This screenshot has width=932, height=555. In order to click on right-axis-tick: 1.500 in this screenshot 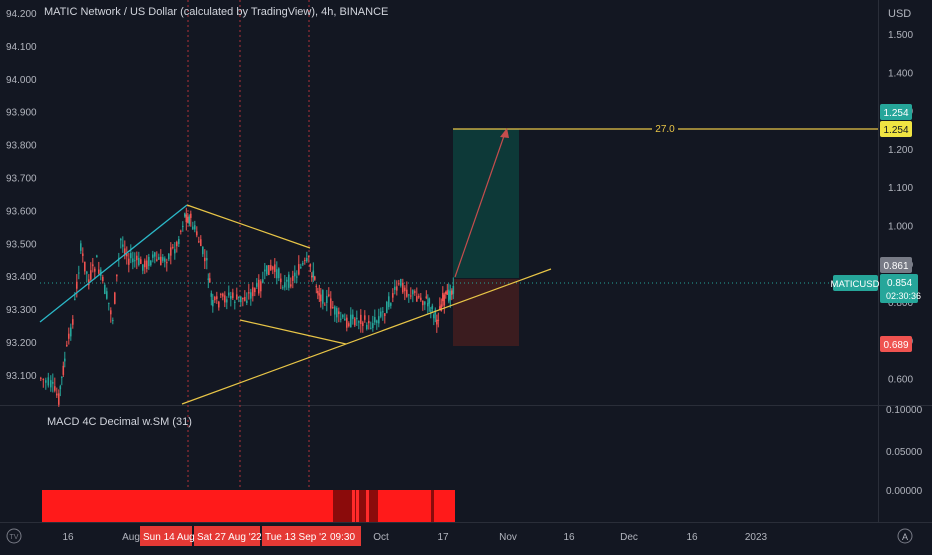, I will do `click(900, 35)`.